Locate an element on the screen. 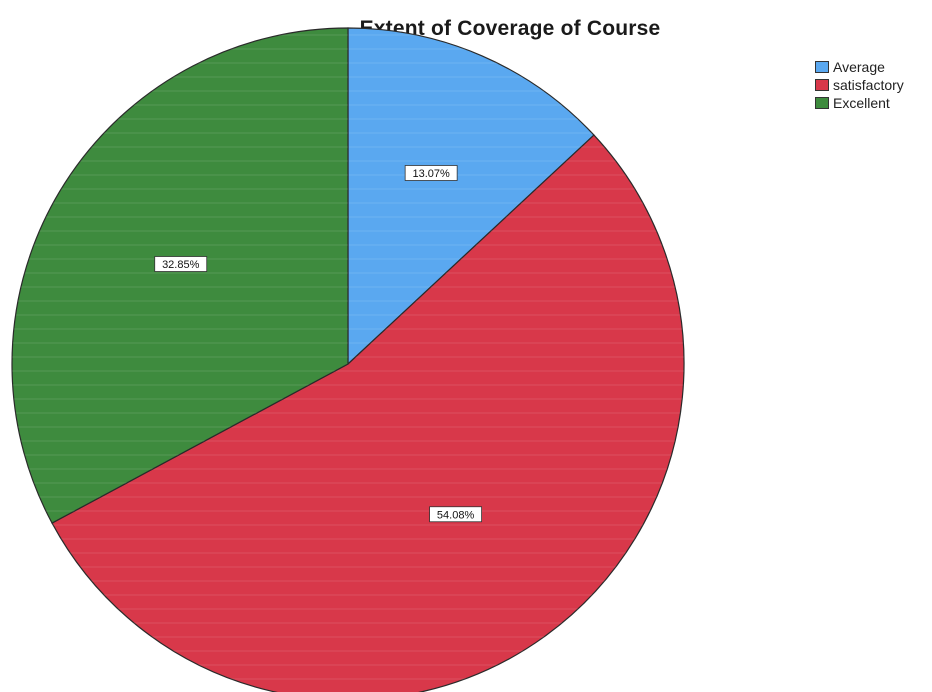 The width and height of the screenshot is (932, 692). legend-item-excellent: Excellent is located at coordinates (859, 103).